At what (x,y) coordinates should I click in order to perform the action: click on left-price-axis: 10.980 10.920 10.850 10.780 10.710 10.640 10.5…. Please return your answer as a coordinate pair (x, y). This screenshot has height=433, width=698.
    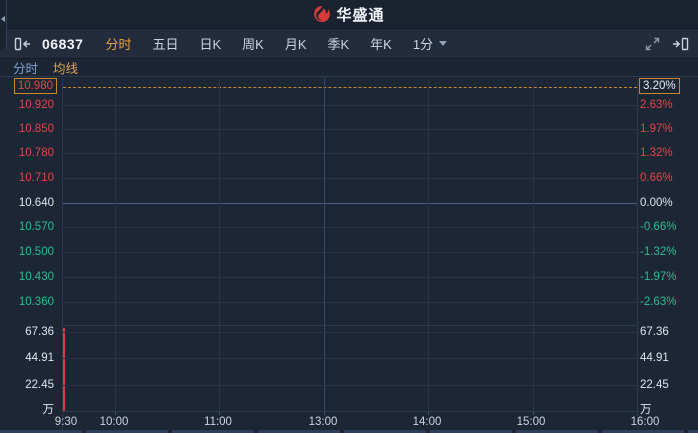
    Looking at the image, I should click on (28, 255).